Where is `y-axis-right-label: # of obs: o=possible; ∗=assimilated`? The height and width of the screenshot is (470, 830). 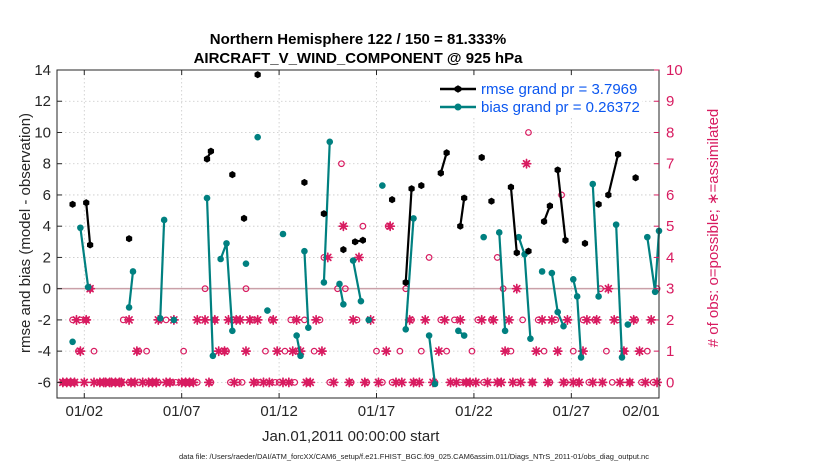 y-axis-right-label: # of obs: o=possible; ∗=assimilated is located at coordinates (713, 228).